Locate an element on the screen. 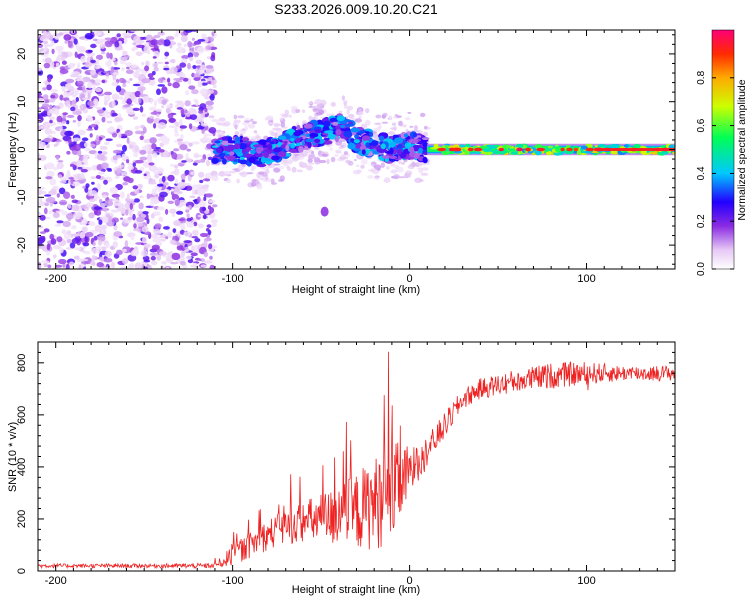 Image resolution: width=750 pixels, height=600 pixels. colorbar-label: Normalized spectral amplitude is located at coordinates (742, 149).